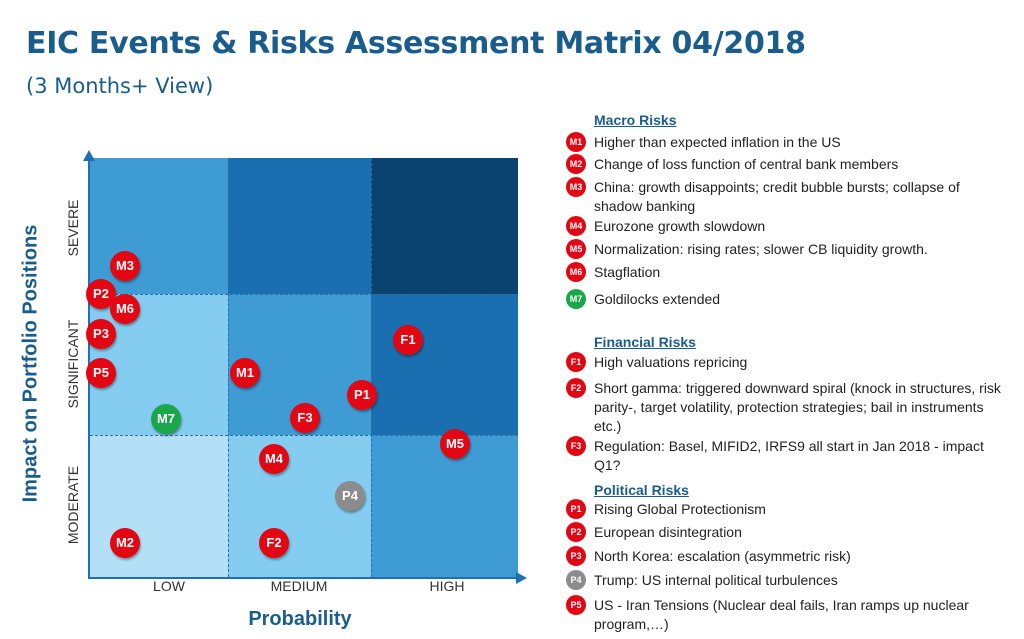 Image resolution: width=1024 pixels, height=639 pixels. Describe the element at coordinates (300, 619) in the screenshot. I see `x-axis-label: Probability` at that location.